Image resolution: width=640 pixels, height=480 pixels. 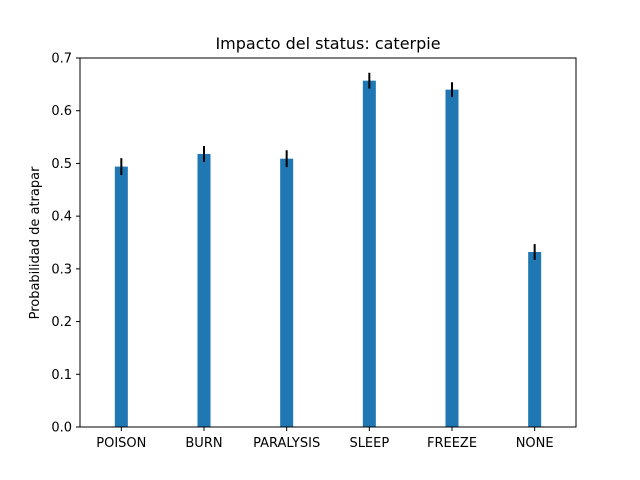 What do you see at coordinates (121, 443) in the screenshot?
I see `x-tick-label: POISON` at bounding box center [121, 443].